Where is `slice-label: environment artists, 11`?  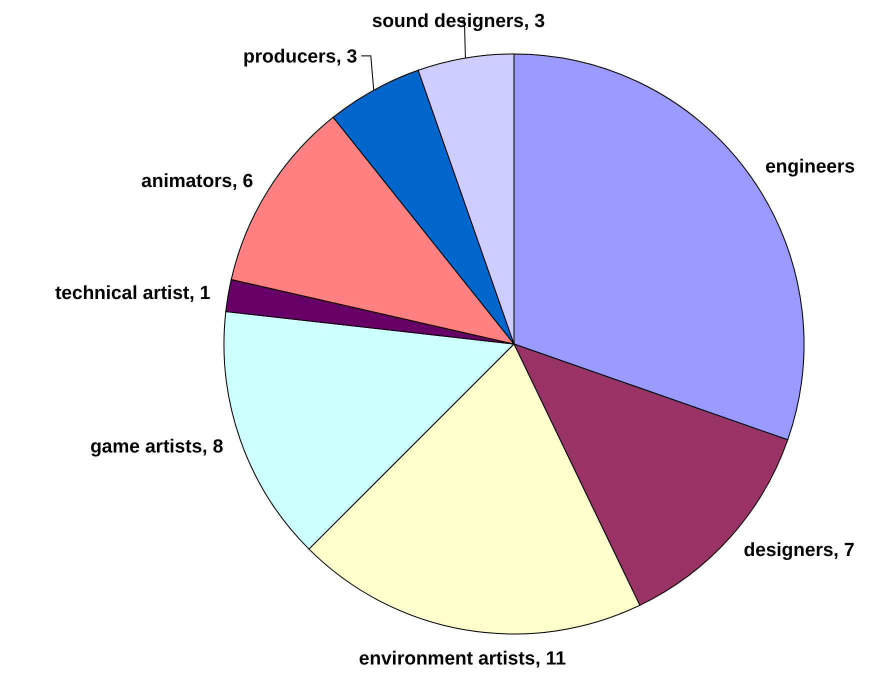
slice-label: environment artists, 11 is located at coordinates (462, 659).